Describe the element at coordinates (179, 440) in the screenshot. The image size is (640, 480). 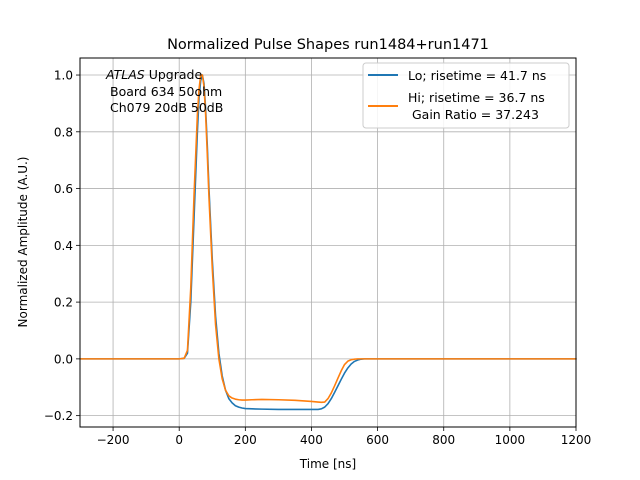
I see `x-tick-label: 0` at that location.